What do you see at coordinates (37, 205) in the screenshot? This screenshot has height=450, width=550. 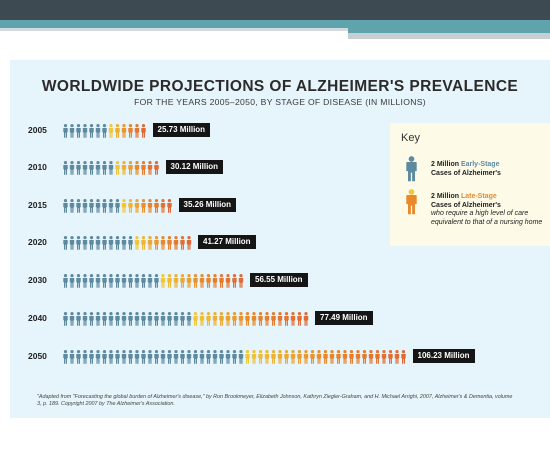 I see `year-label: 2015` at bounding box center [37, 205].